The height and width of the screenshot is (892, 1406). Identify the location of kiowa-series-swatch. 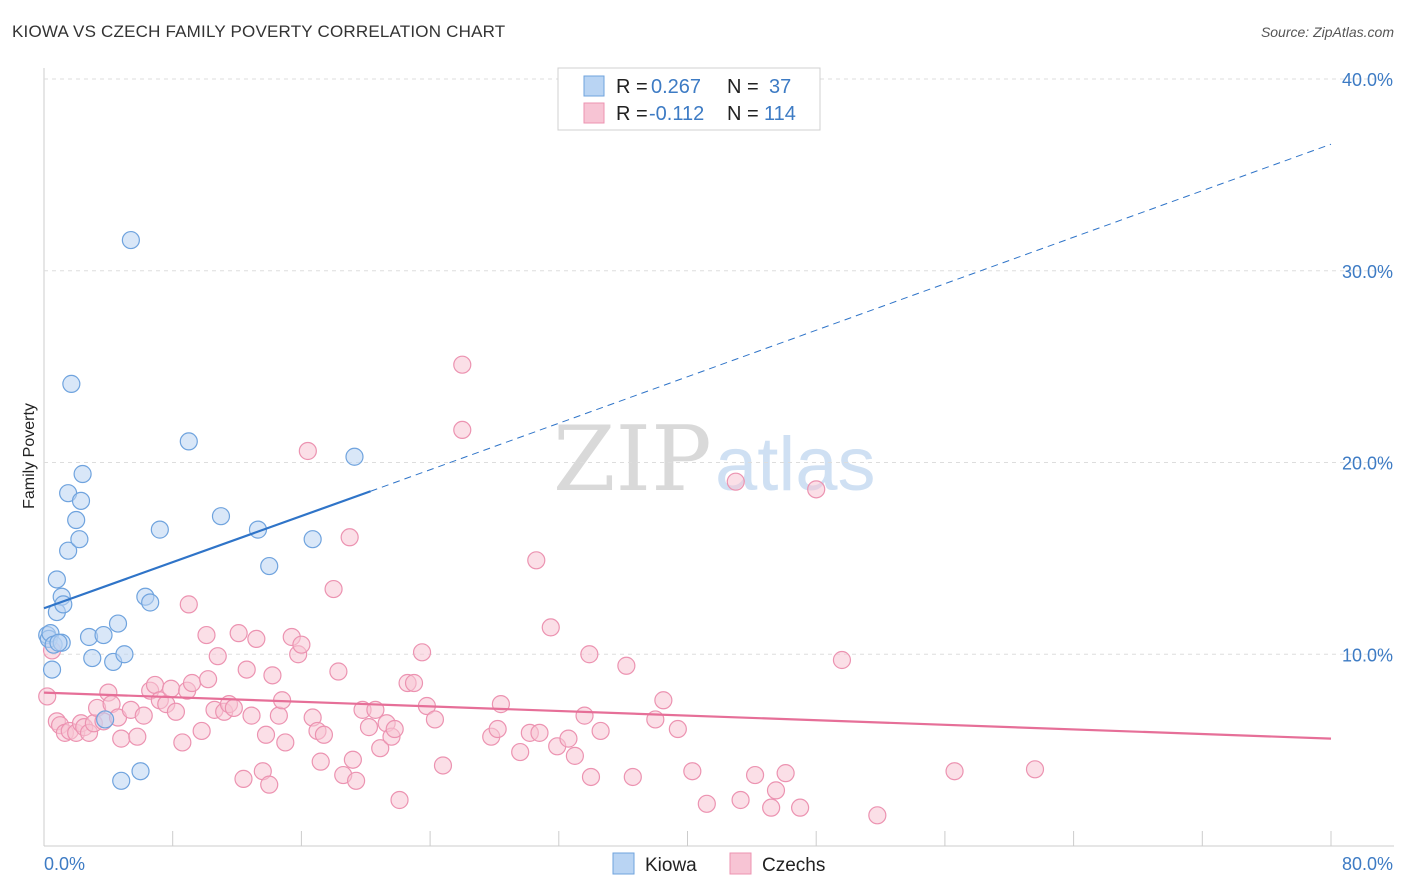
(623, 863).